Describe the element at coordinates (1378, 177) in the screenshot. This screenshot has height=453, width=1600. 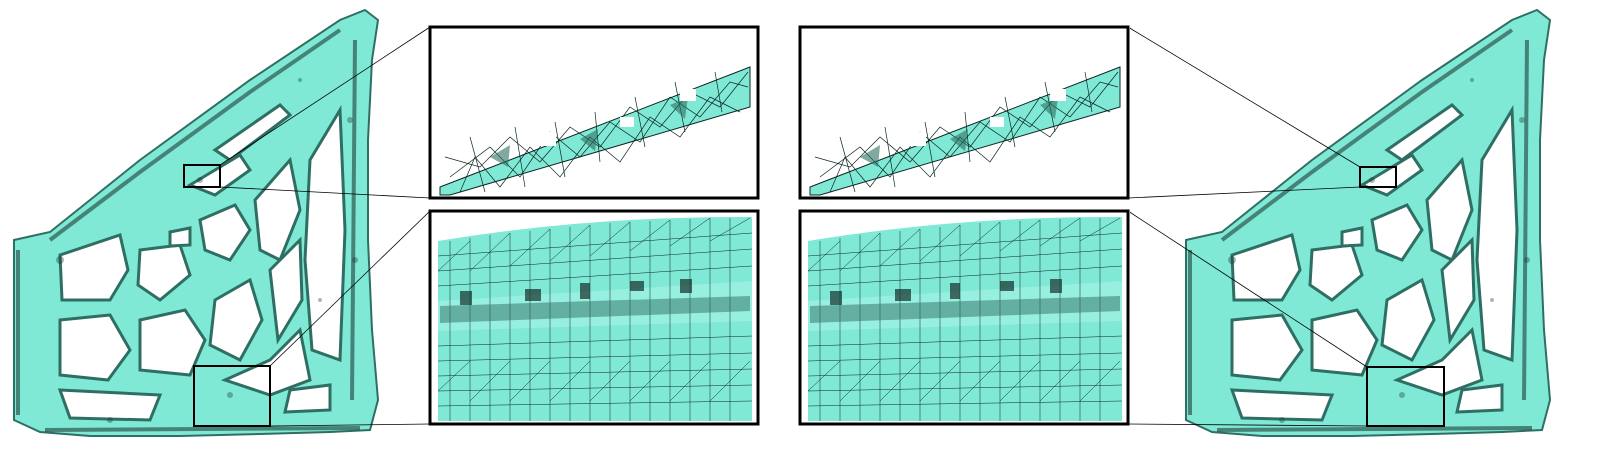
I see `right-zoom-box-top` at that location.